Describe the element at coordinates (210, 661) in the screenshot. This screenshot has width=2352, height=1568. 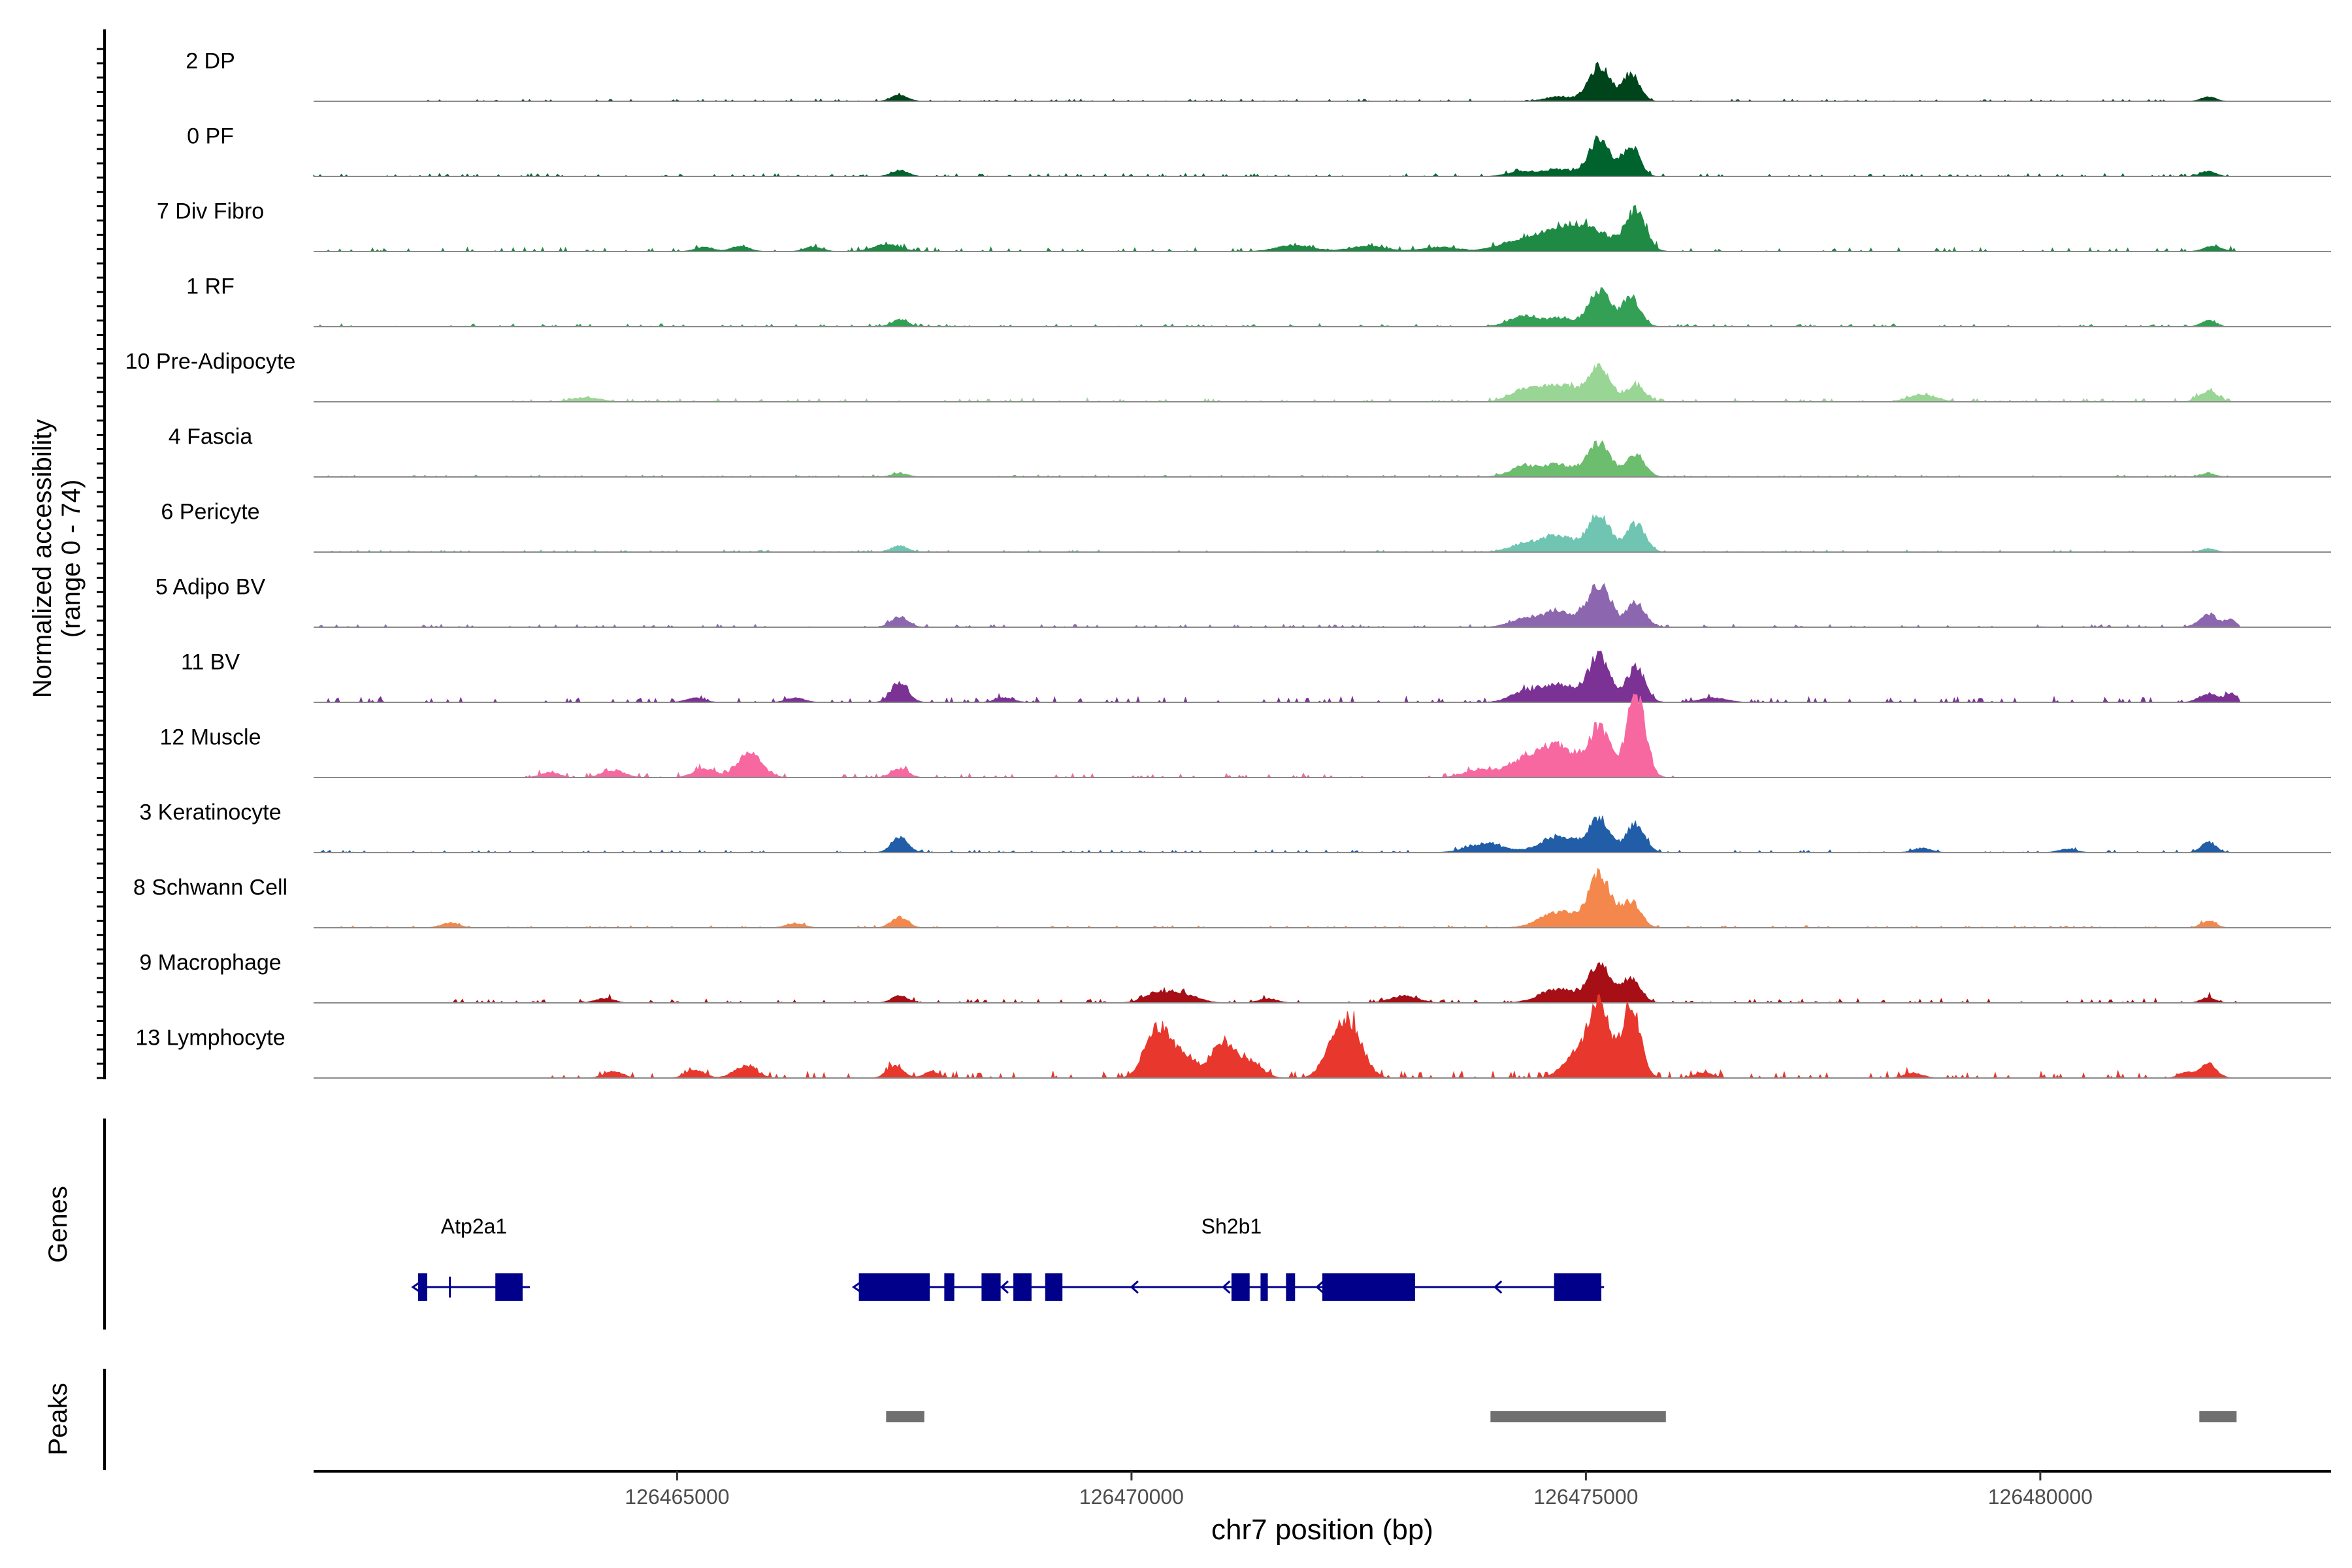
I see `track-label: 11 BV` at that location.